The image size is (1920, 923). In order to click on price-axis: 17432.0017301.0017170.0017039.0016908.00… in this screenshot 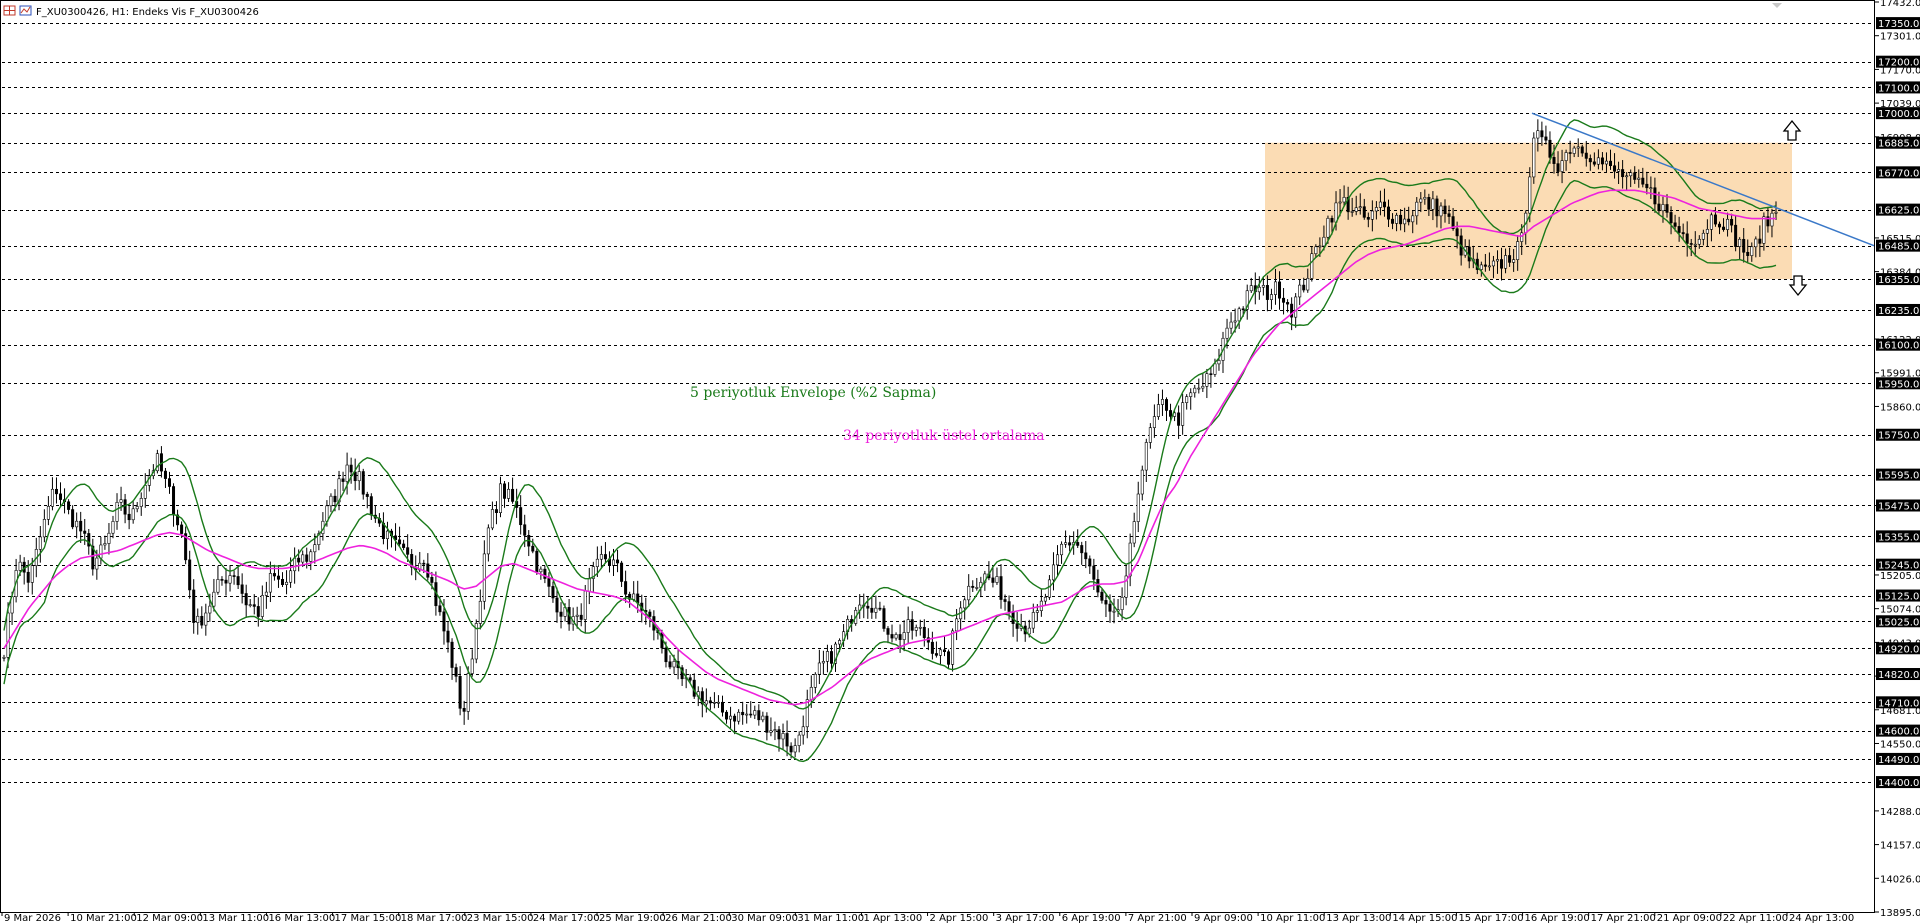, I will do `click(1897, 459)`.